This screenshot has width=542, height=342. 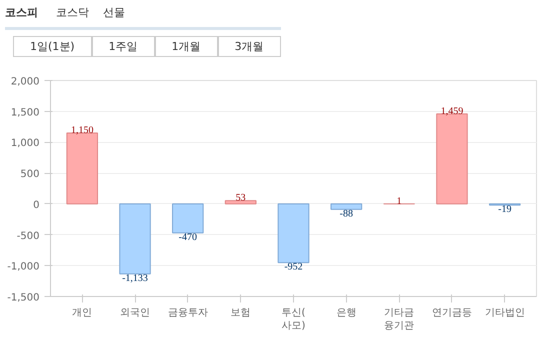 What do you see at coordinates (25, 112) in the screenshot?
I see `y-tick-label: 1,500` at bounding box center [25, 112].